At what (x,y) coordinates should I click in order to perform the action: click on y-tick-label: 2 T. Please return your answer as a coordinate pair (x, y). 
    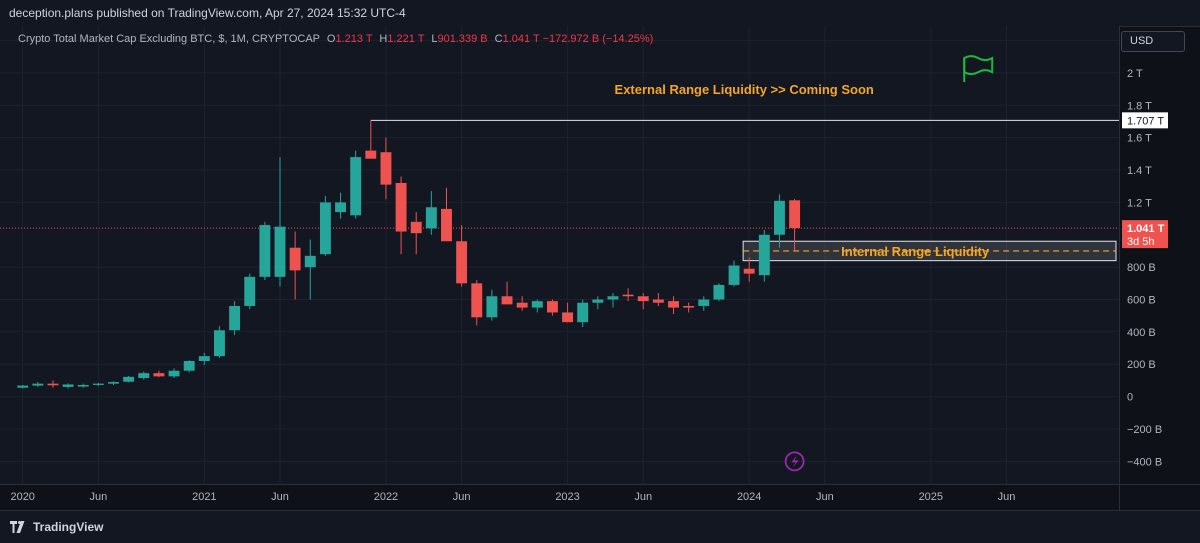
    Looking at the image, I should click on (1135, 74).